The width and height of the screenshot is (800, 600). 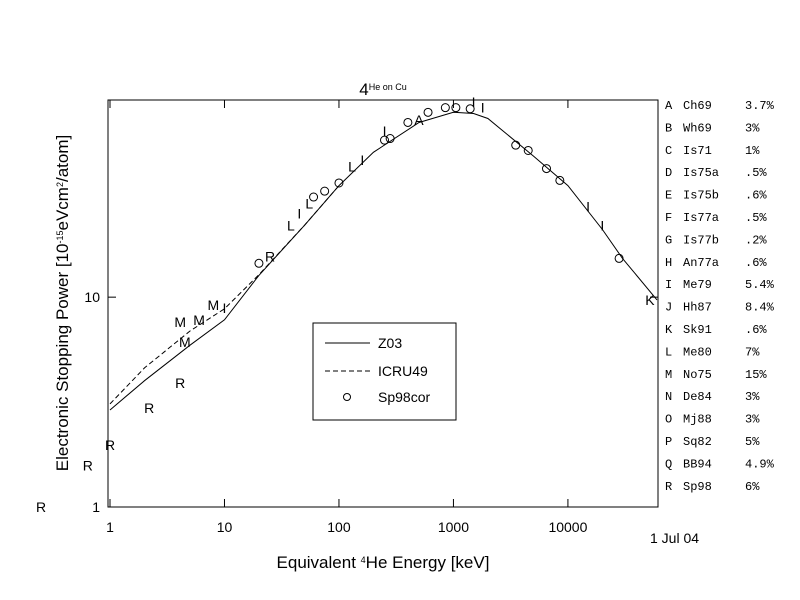 What do you see at coordinates (760, 464) in the screenshot?
I see `ref-error: 4.9%` at bounding box center [760, 464].